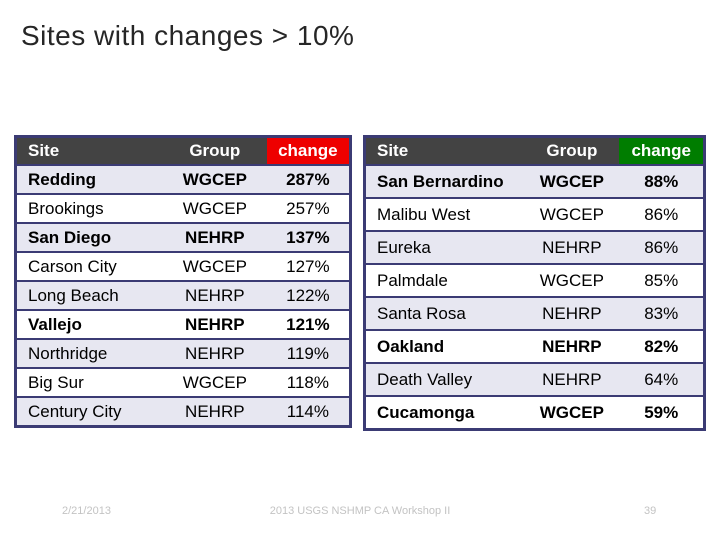 The width and height of the screenshot is (720, 540). What do you see at coordinates (444, 280) in the screenshot?
I see `site-cell: Palmdale` at bounding box center [444, 280].